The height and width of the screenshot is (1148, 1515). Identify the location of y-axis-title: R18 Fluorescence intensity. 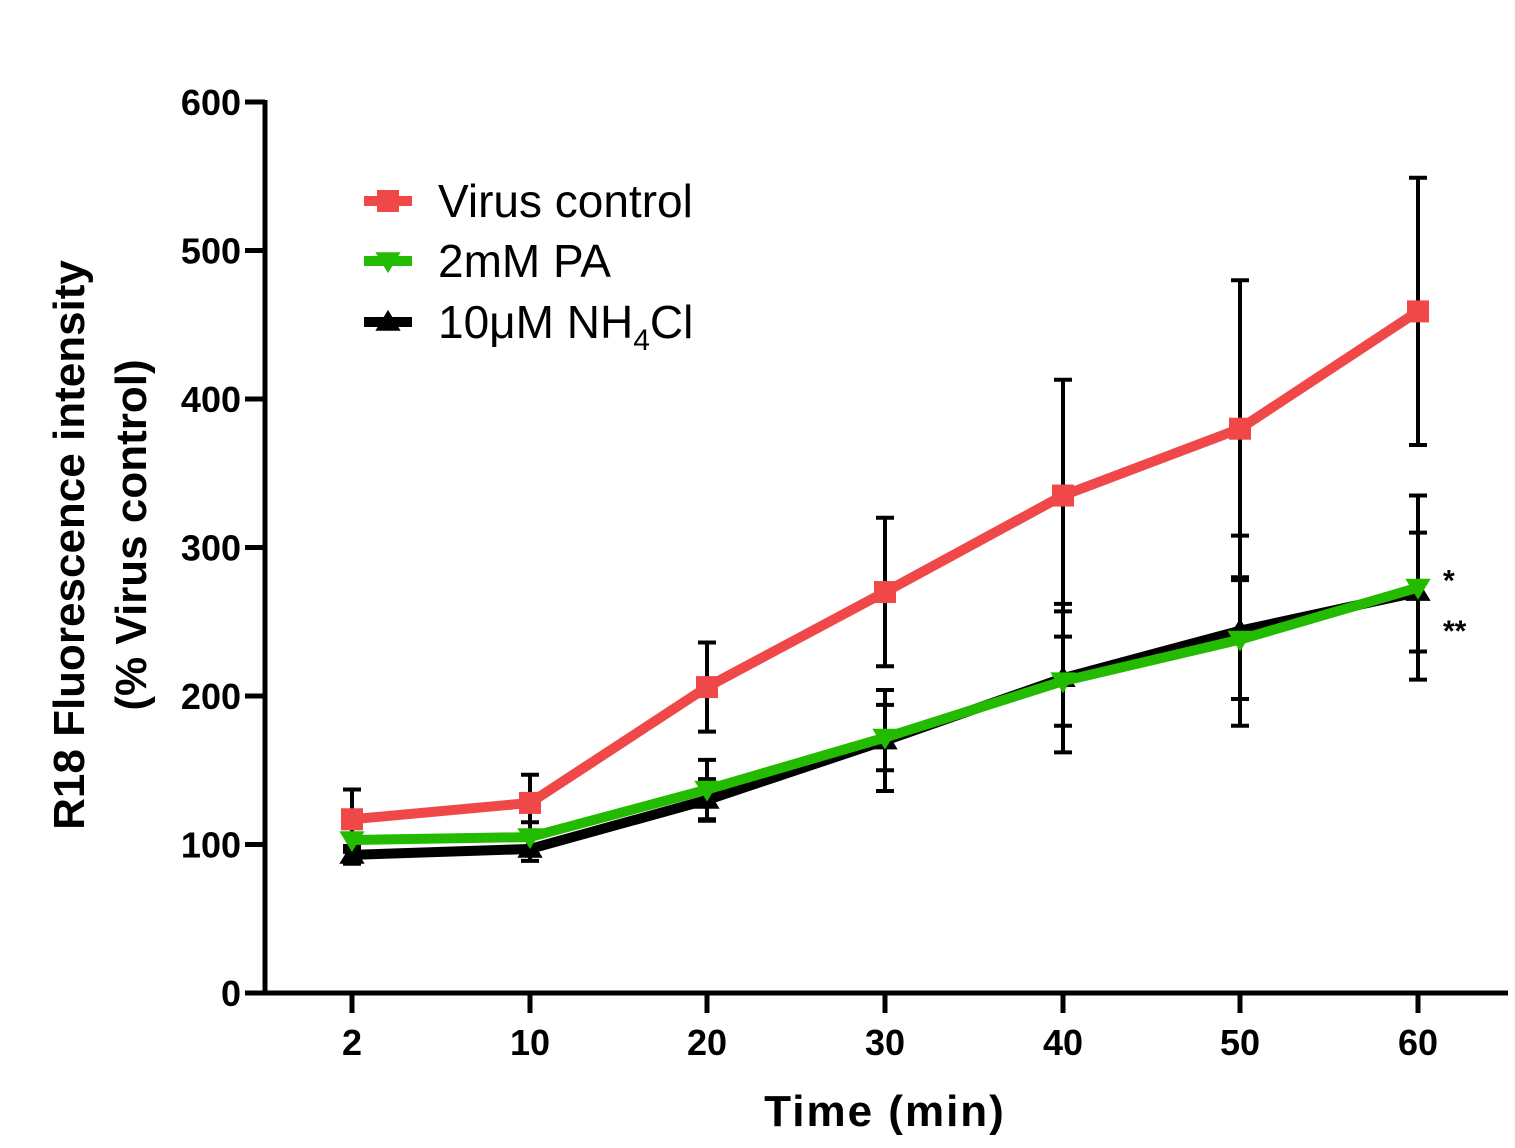
(69, 545).